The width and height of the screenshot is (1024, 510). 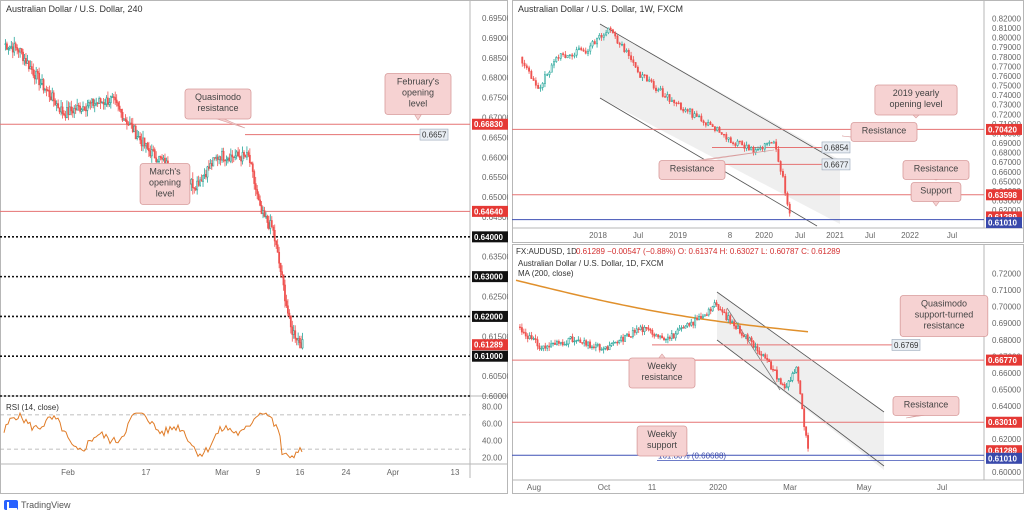 What do you see at coordinates (944, 316) in the screenshot?
I see `daily-callout-quasimodo-box` at bounding box center [944, 316].